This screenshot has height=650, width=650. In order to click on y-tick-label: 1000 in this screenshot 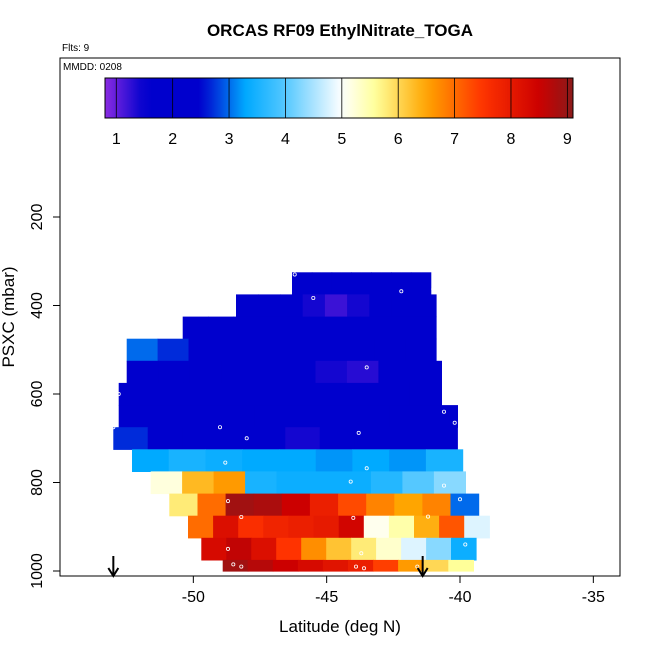, I will do `click(37, 571)`.